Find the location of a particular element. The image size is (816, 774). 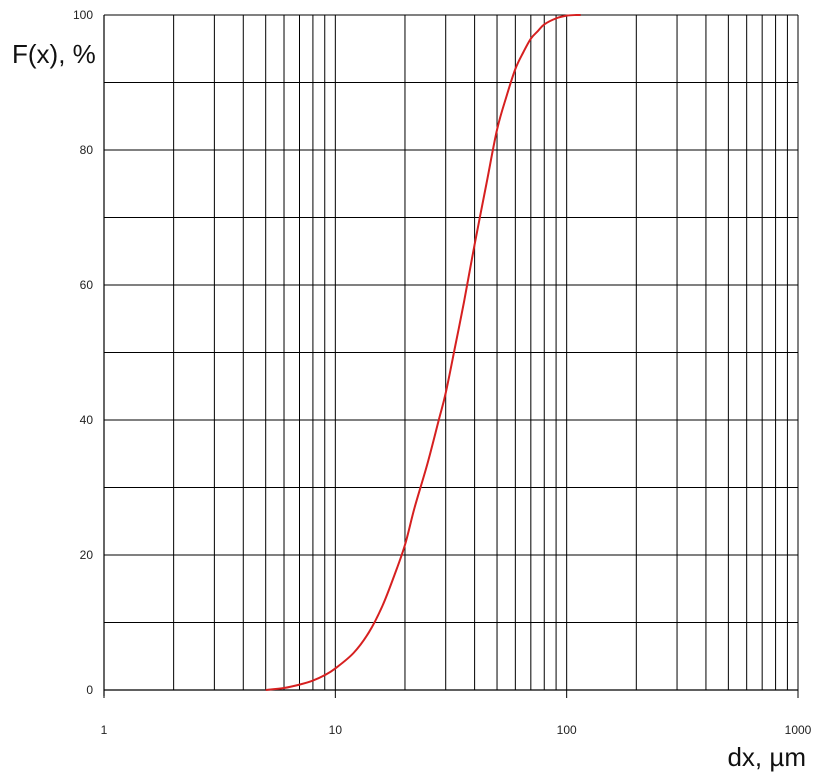

x-tick-label: 1 is located at coordinates (104, 730).